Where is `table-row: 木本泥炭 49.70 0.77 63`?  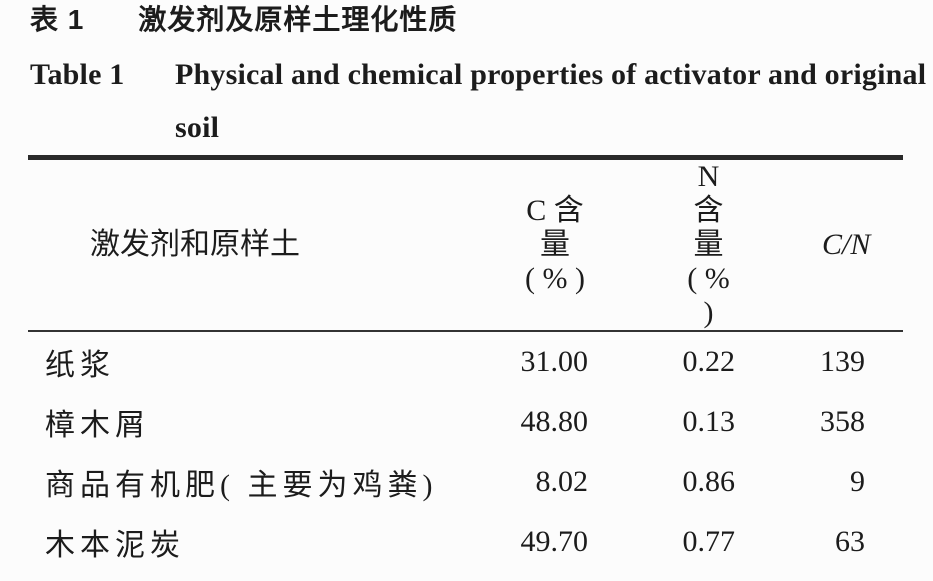 table-row: 木本泥炭 49.70 0.77 63 is located at coordinates (465, 542).